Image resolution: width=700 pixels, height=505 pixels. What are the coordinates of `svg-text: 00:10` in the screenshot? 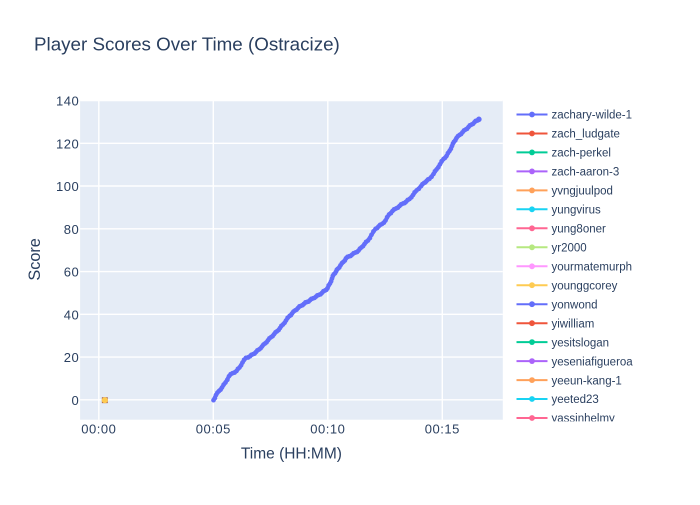 It's located at (327, 429).